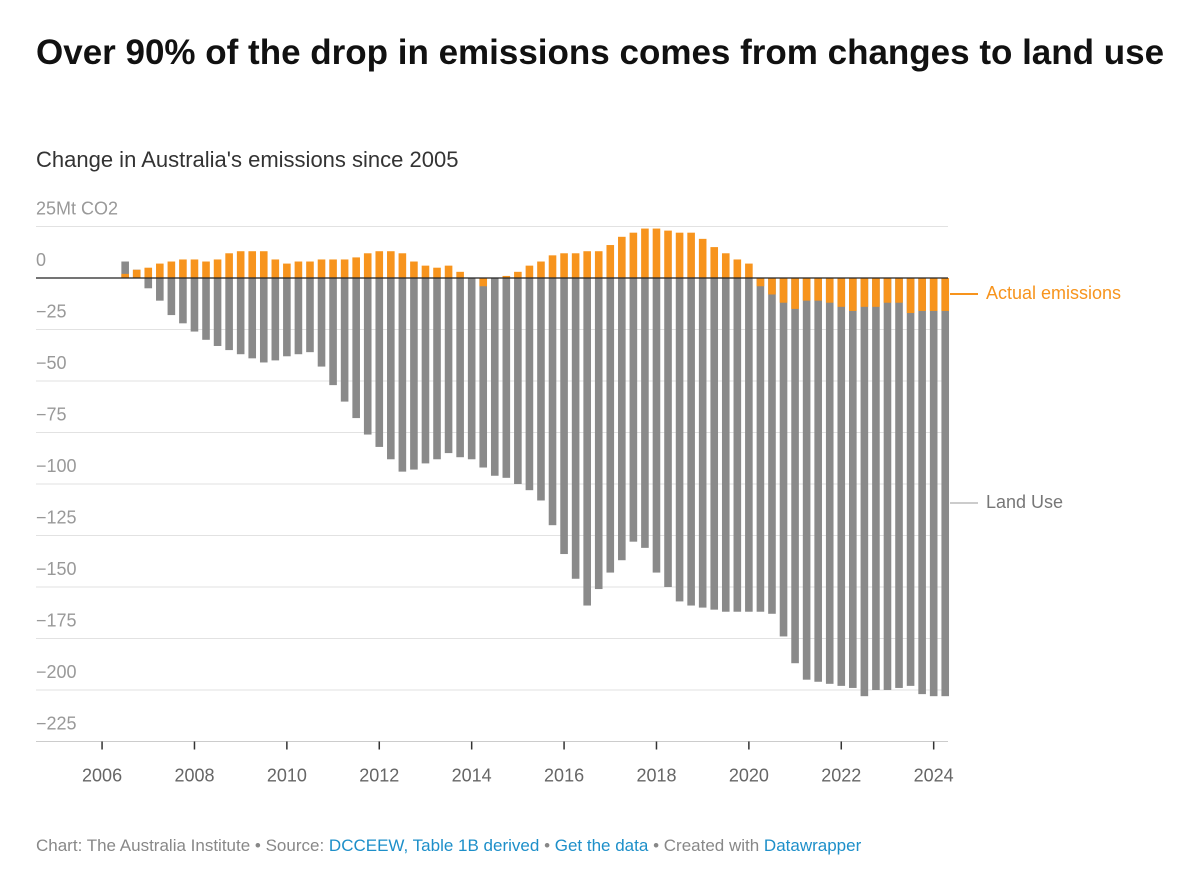 Image resolution: width=1200 pixels, height=894 pixels. I want to click on y-tick-label: −75, so click(51, 414).